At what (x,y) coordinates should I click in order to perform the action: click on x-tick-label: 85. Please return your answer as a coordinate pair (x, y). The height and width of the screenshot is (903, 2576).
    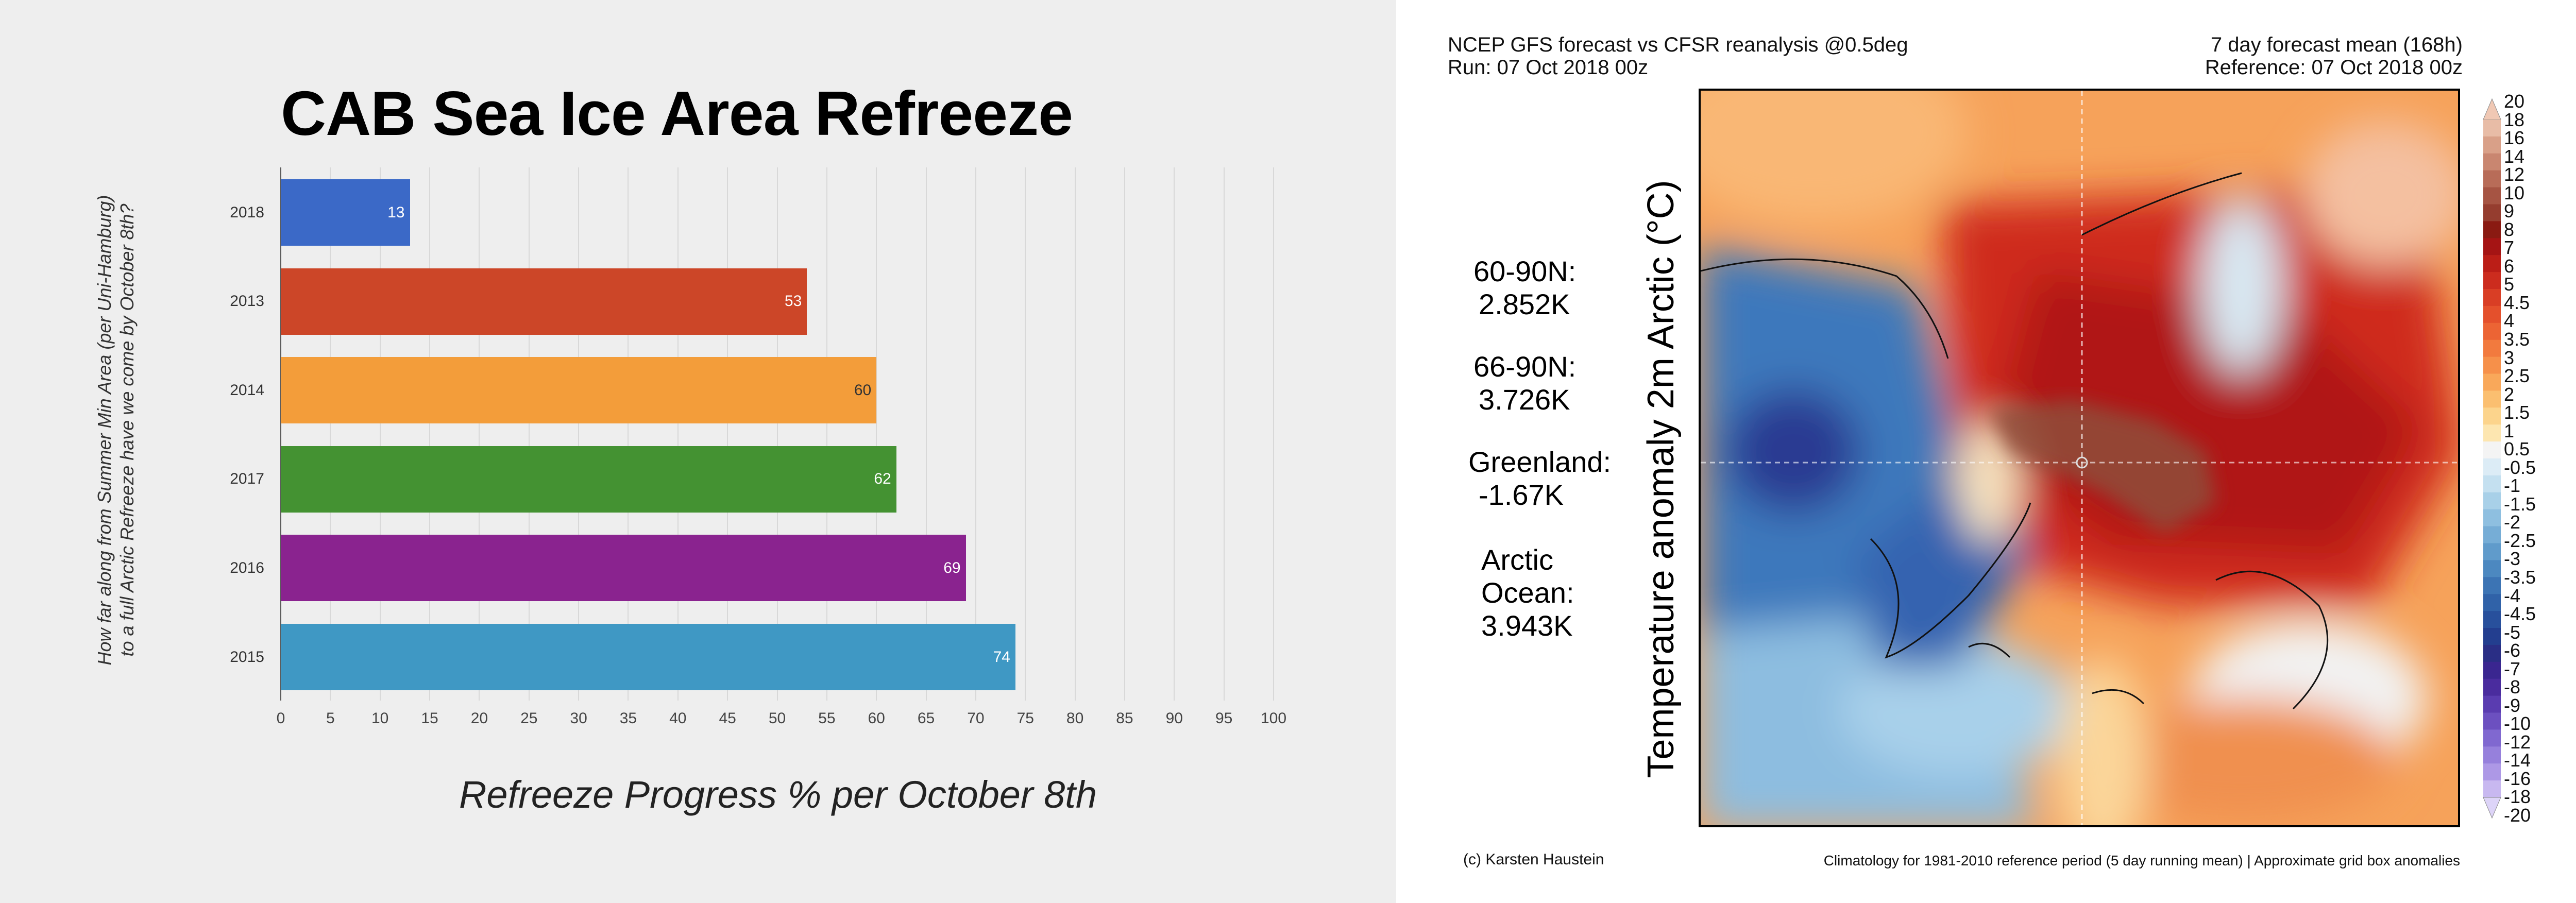
    Looking at the image, I should click on (1124, 718).